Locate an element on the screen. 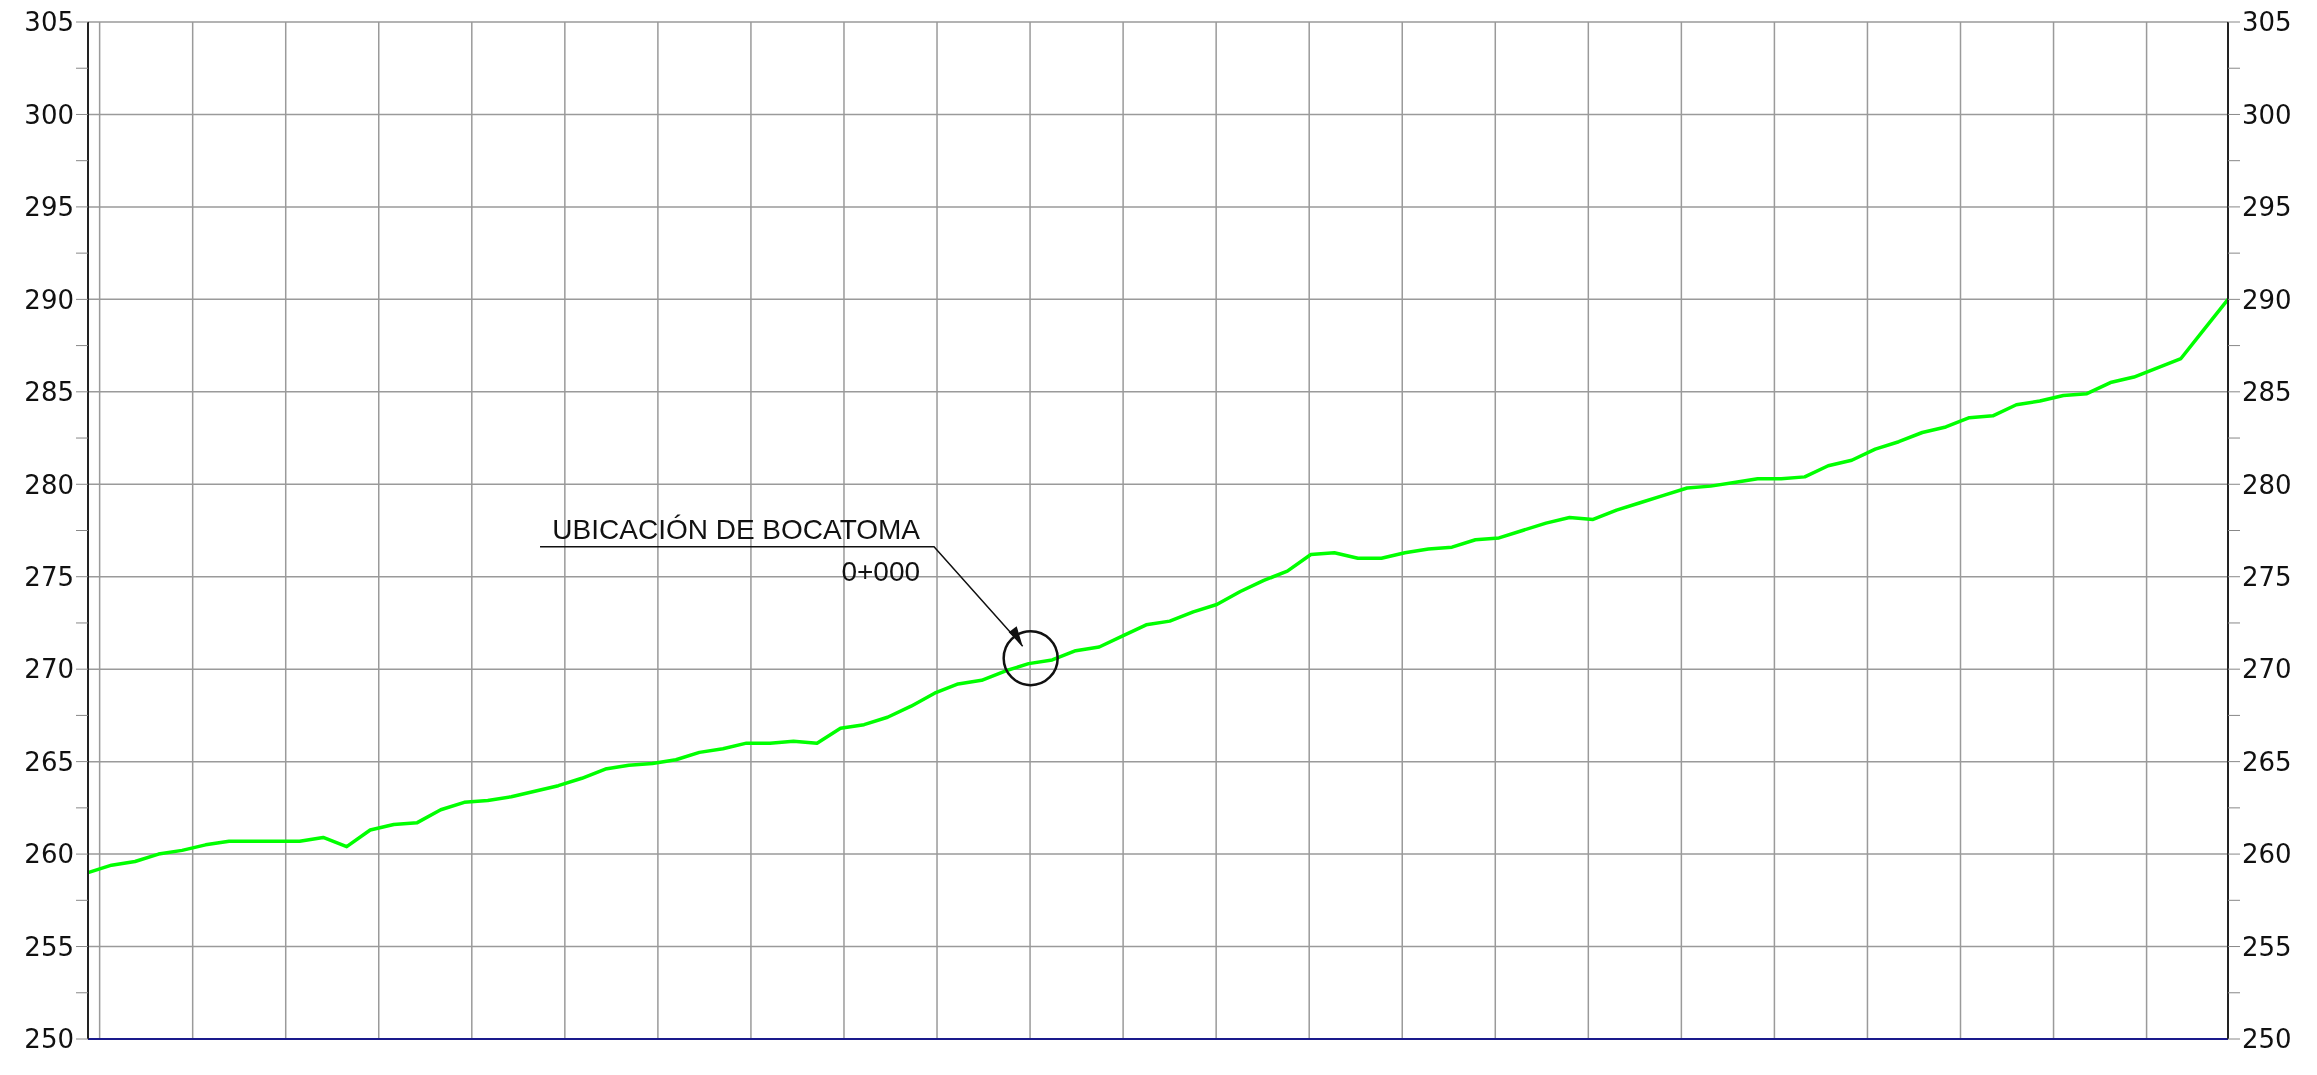 Image resolution: width=2317 pixels, height=1075 pixels. y2-tick-label: 290 is located at coordinates (2267, 299).